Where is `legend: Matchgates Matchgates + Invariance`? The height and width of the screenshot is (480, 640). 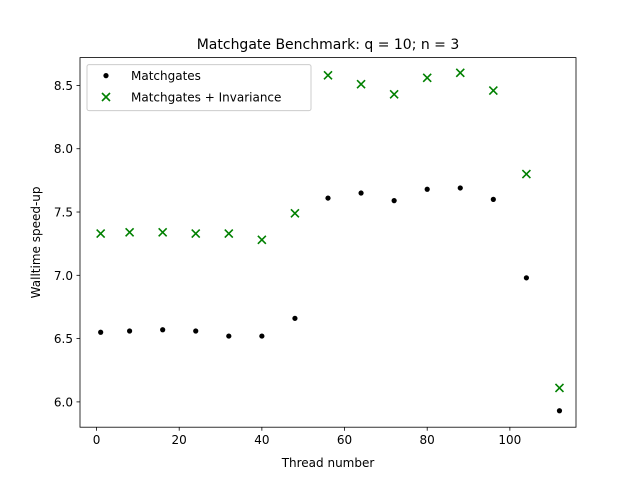
legend: Matchgates Matchgates + Invariance is located at coordinates (199, 88).